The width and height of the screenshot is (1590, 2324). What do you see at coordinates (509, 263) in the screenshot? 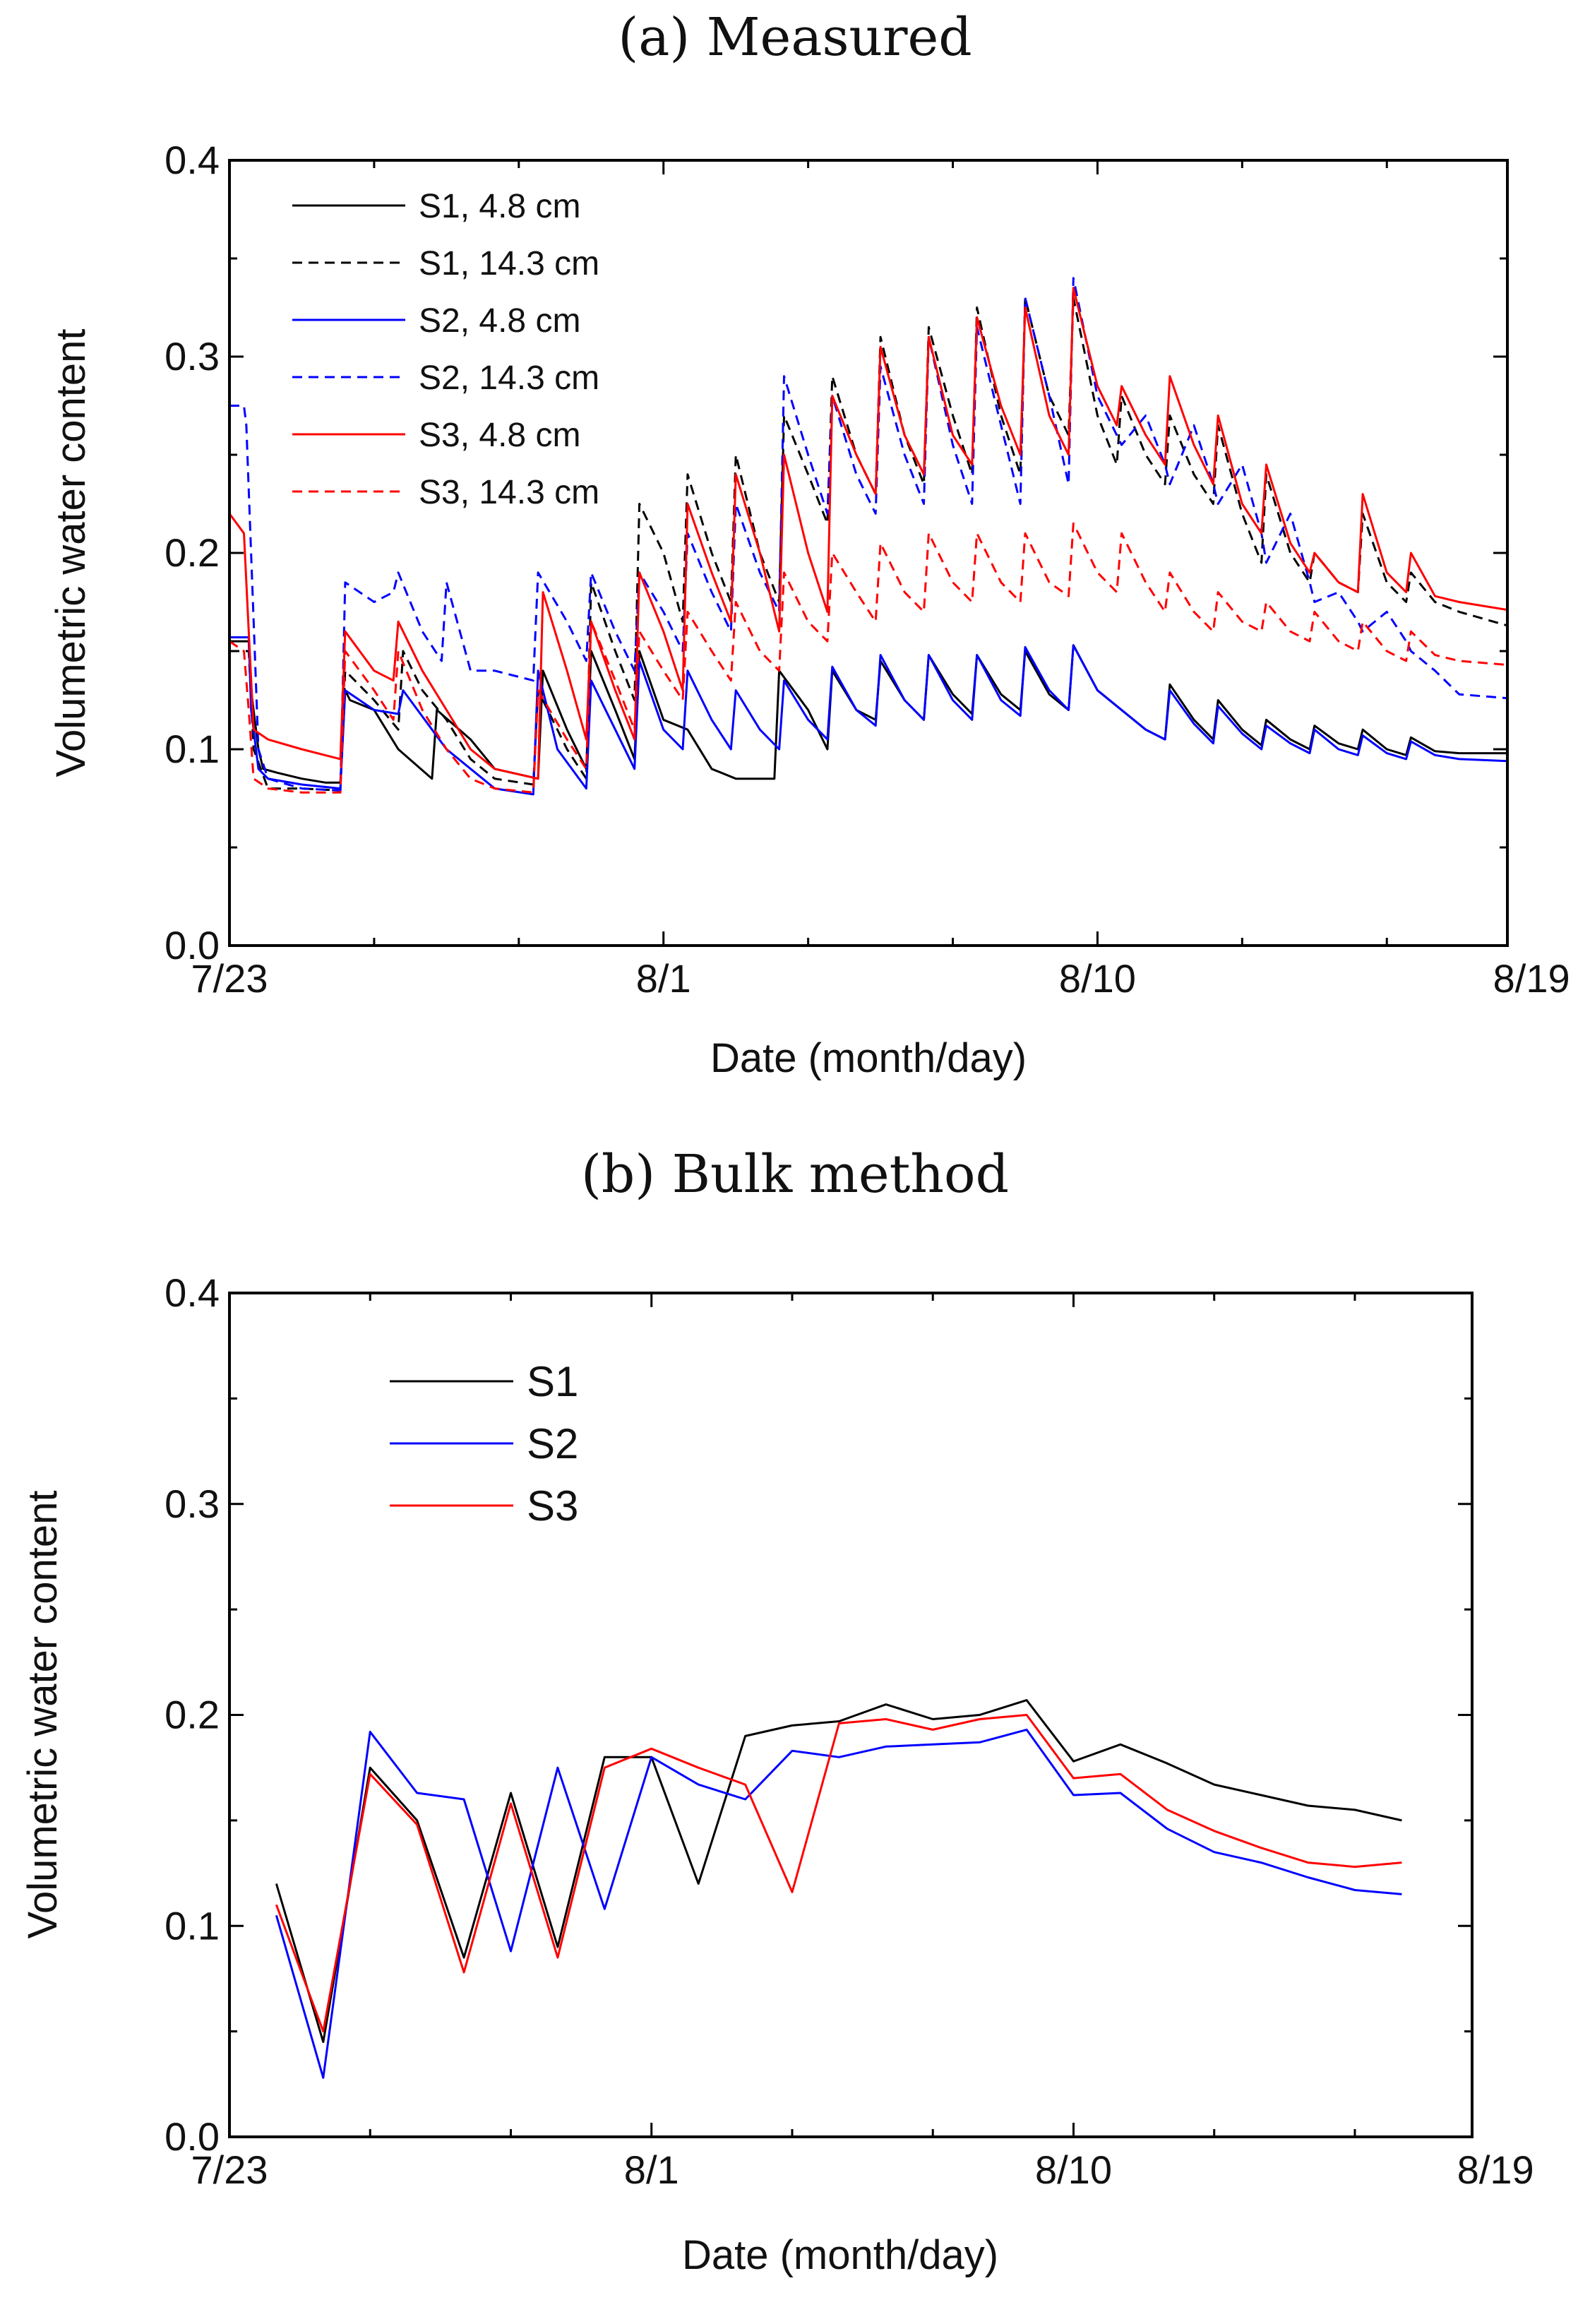
I see `legend-label: S1, 14.3 cm` at bounding box center [509, 263].